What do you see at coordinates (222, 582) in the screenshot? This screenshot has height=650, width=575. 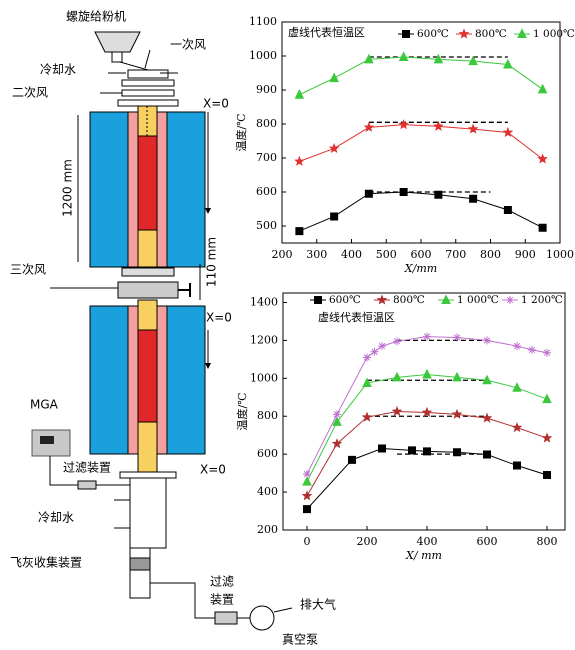 I see `label: 过滤` at bounding box center [222, 582].